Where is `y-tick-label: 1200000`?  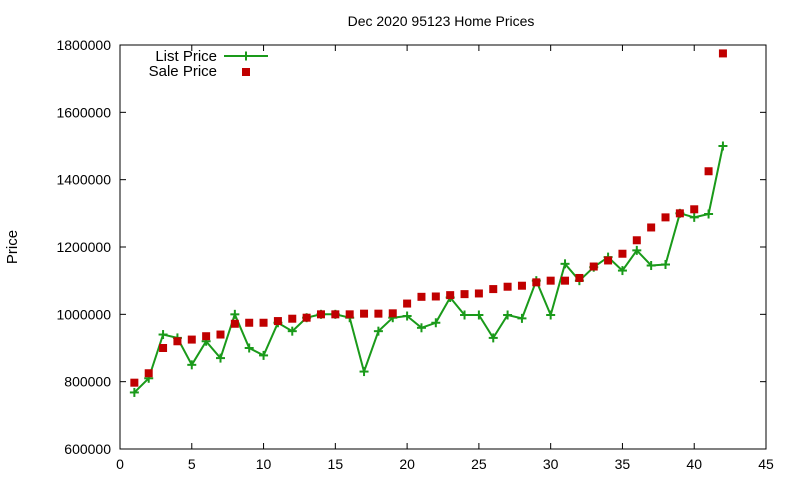
y-tick-label: 1200000 is located at coordinates (83, 247).